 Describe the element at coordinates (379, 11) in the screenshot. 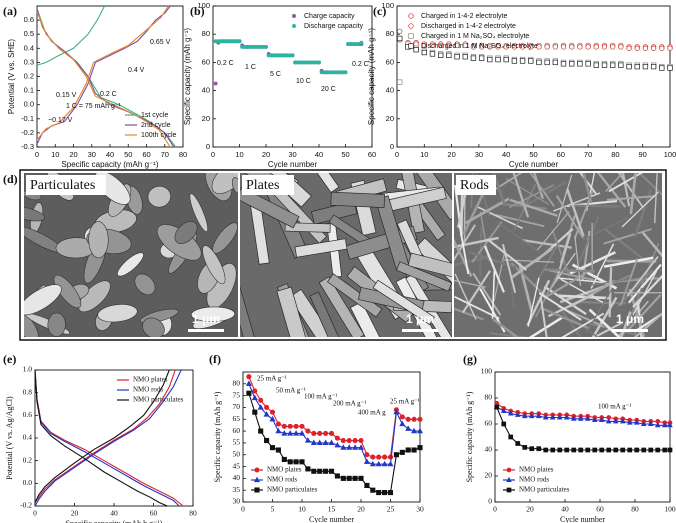

I see `panel-label: (c)` at that location.